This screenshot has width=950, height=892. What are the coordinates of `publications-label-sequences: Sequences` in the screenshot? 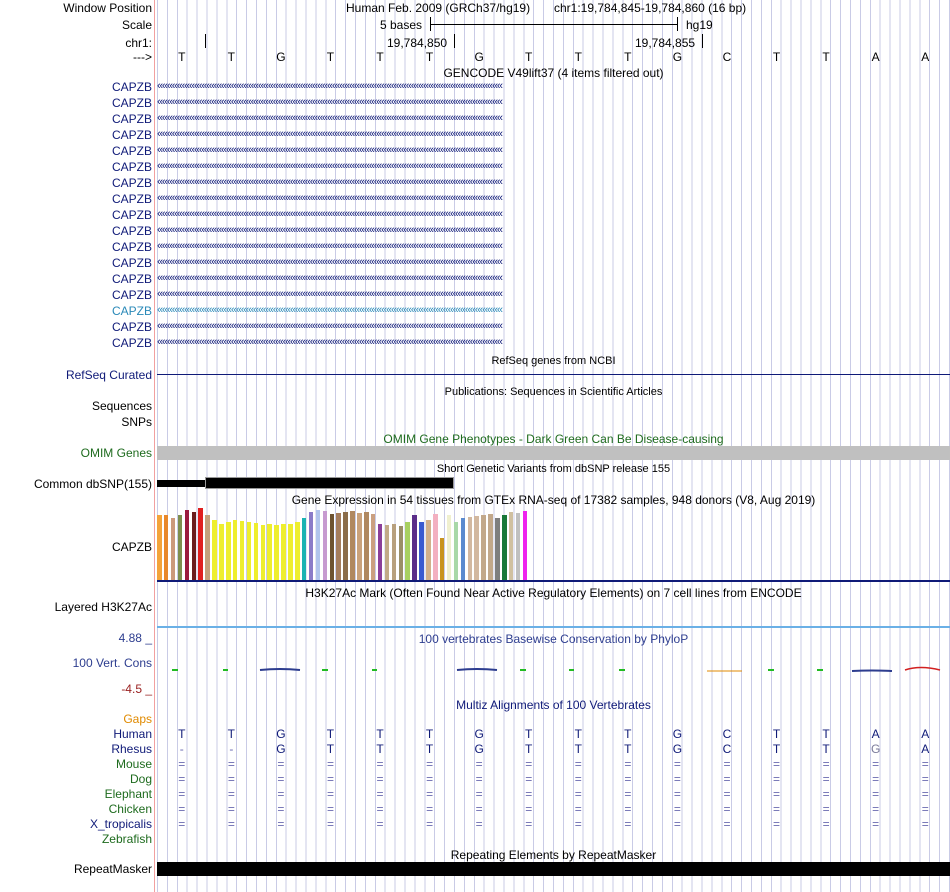 It's located at (121, 406).